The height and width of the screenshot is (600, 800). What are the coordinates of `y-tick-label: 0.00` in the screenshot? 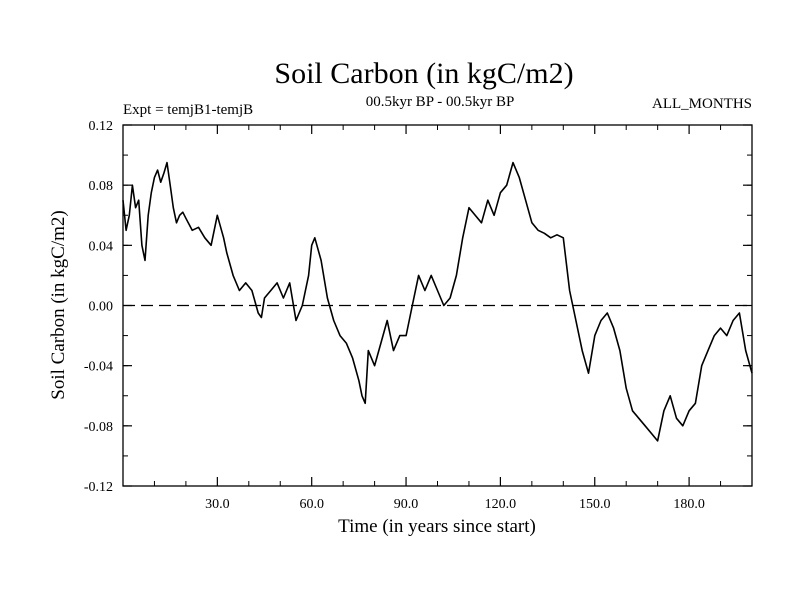 It's located at (101, 307).